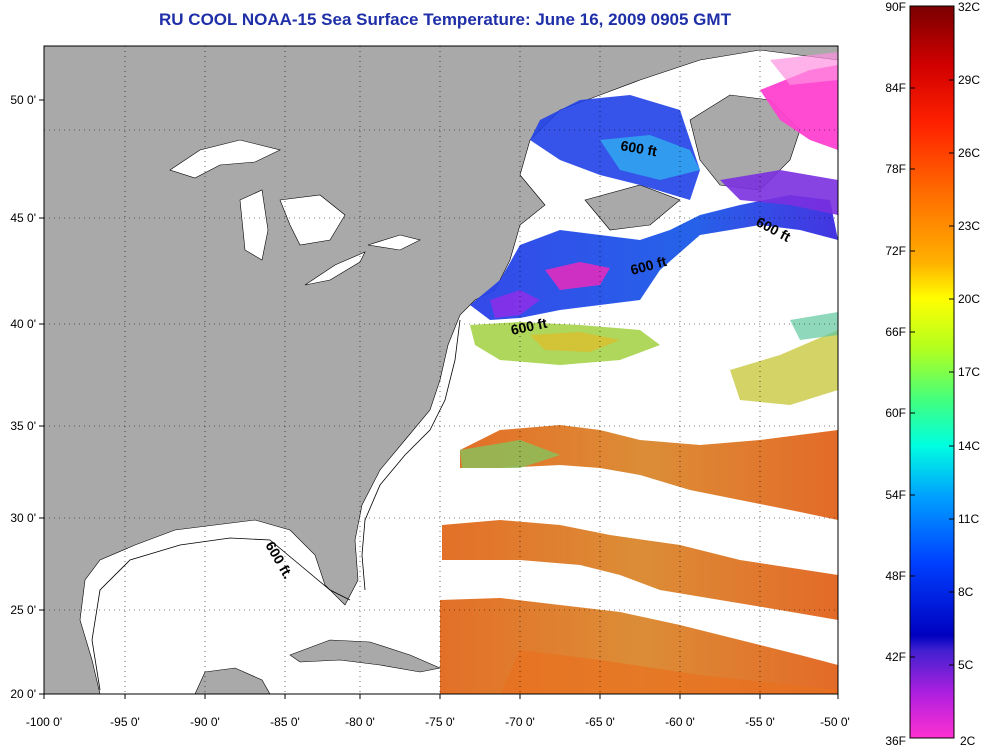  What do you see at coordinates (232, 680) in the screenshot?
I see `land-yucatan` at bounding box center [232, 680].